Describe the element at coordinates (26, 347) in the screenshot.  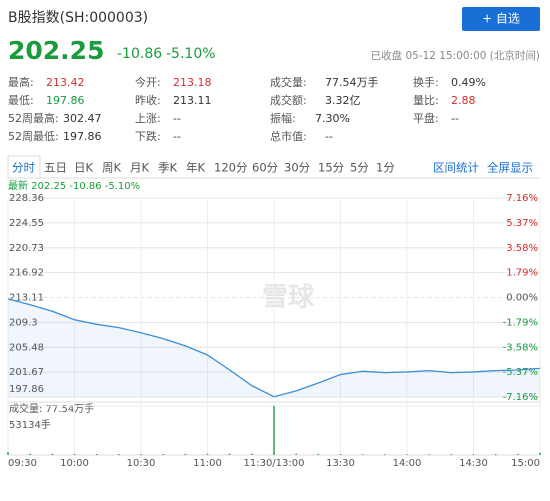
I see `y-tick-label: 205.48` at that location.